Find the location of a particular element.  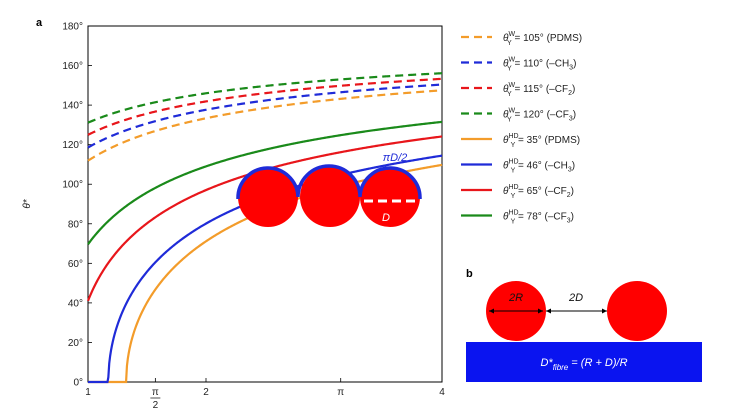

wetted-arc is located at coordinates (329, 182).